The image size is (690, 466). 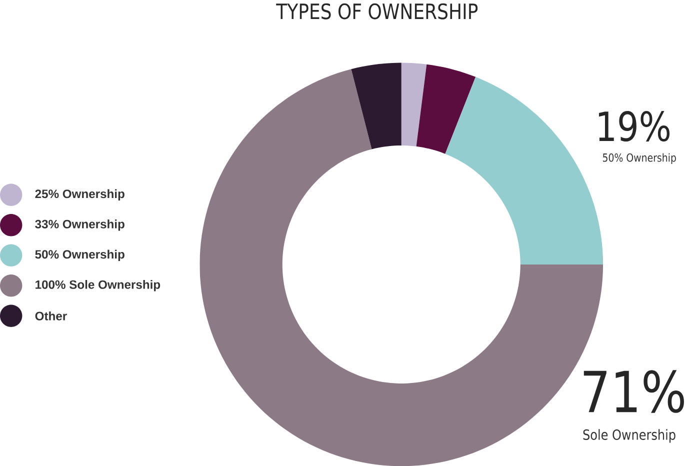 I want to click on text: Sole Ownership, so click(x=629, y=436).